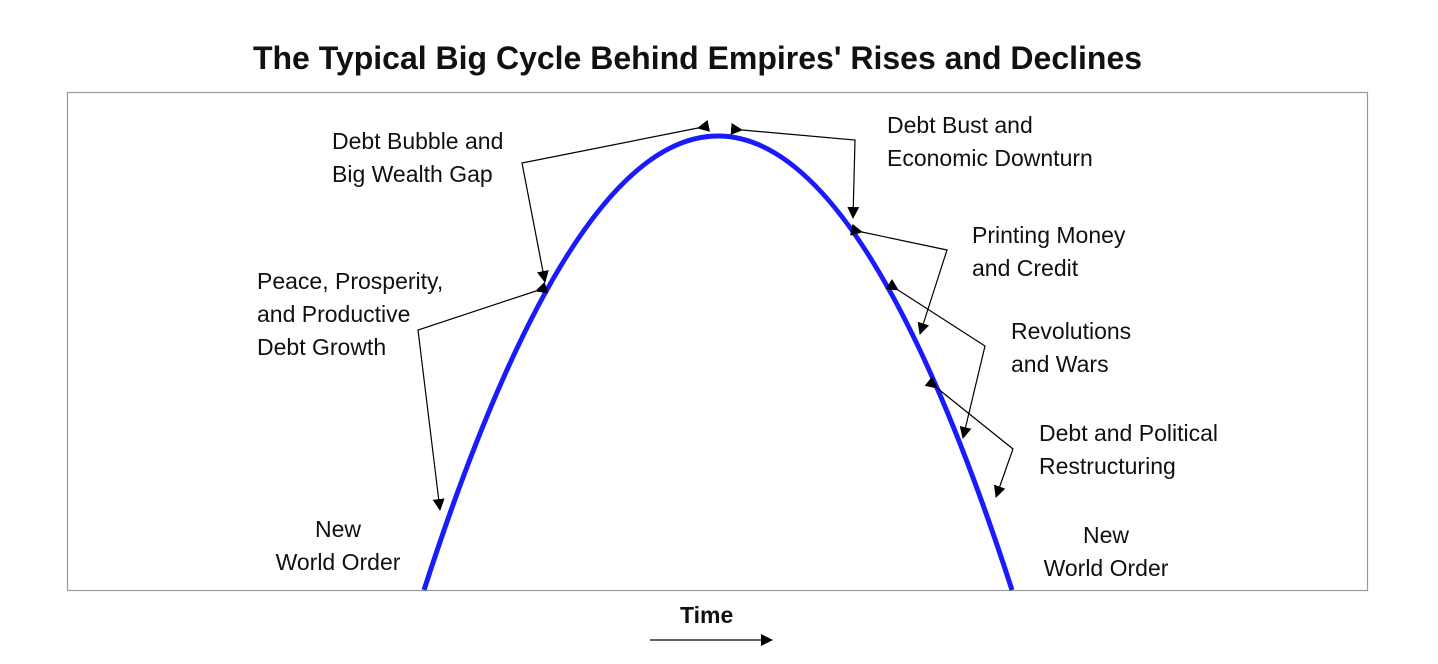 The width and height of the screenshot is (1438, 664). I want to click on label-new-world-order-right: New World Order, so click(1106, 552).